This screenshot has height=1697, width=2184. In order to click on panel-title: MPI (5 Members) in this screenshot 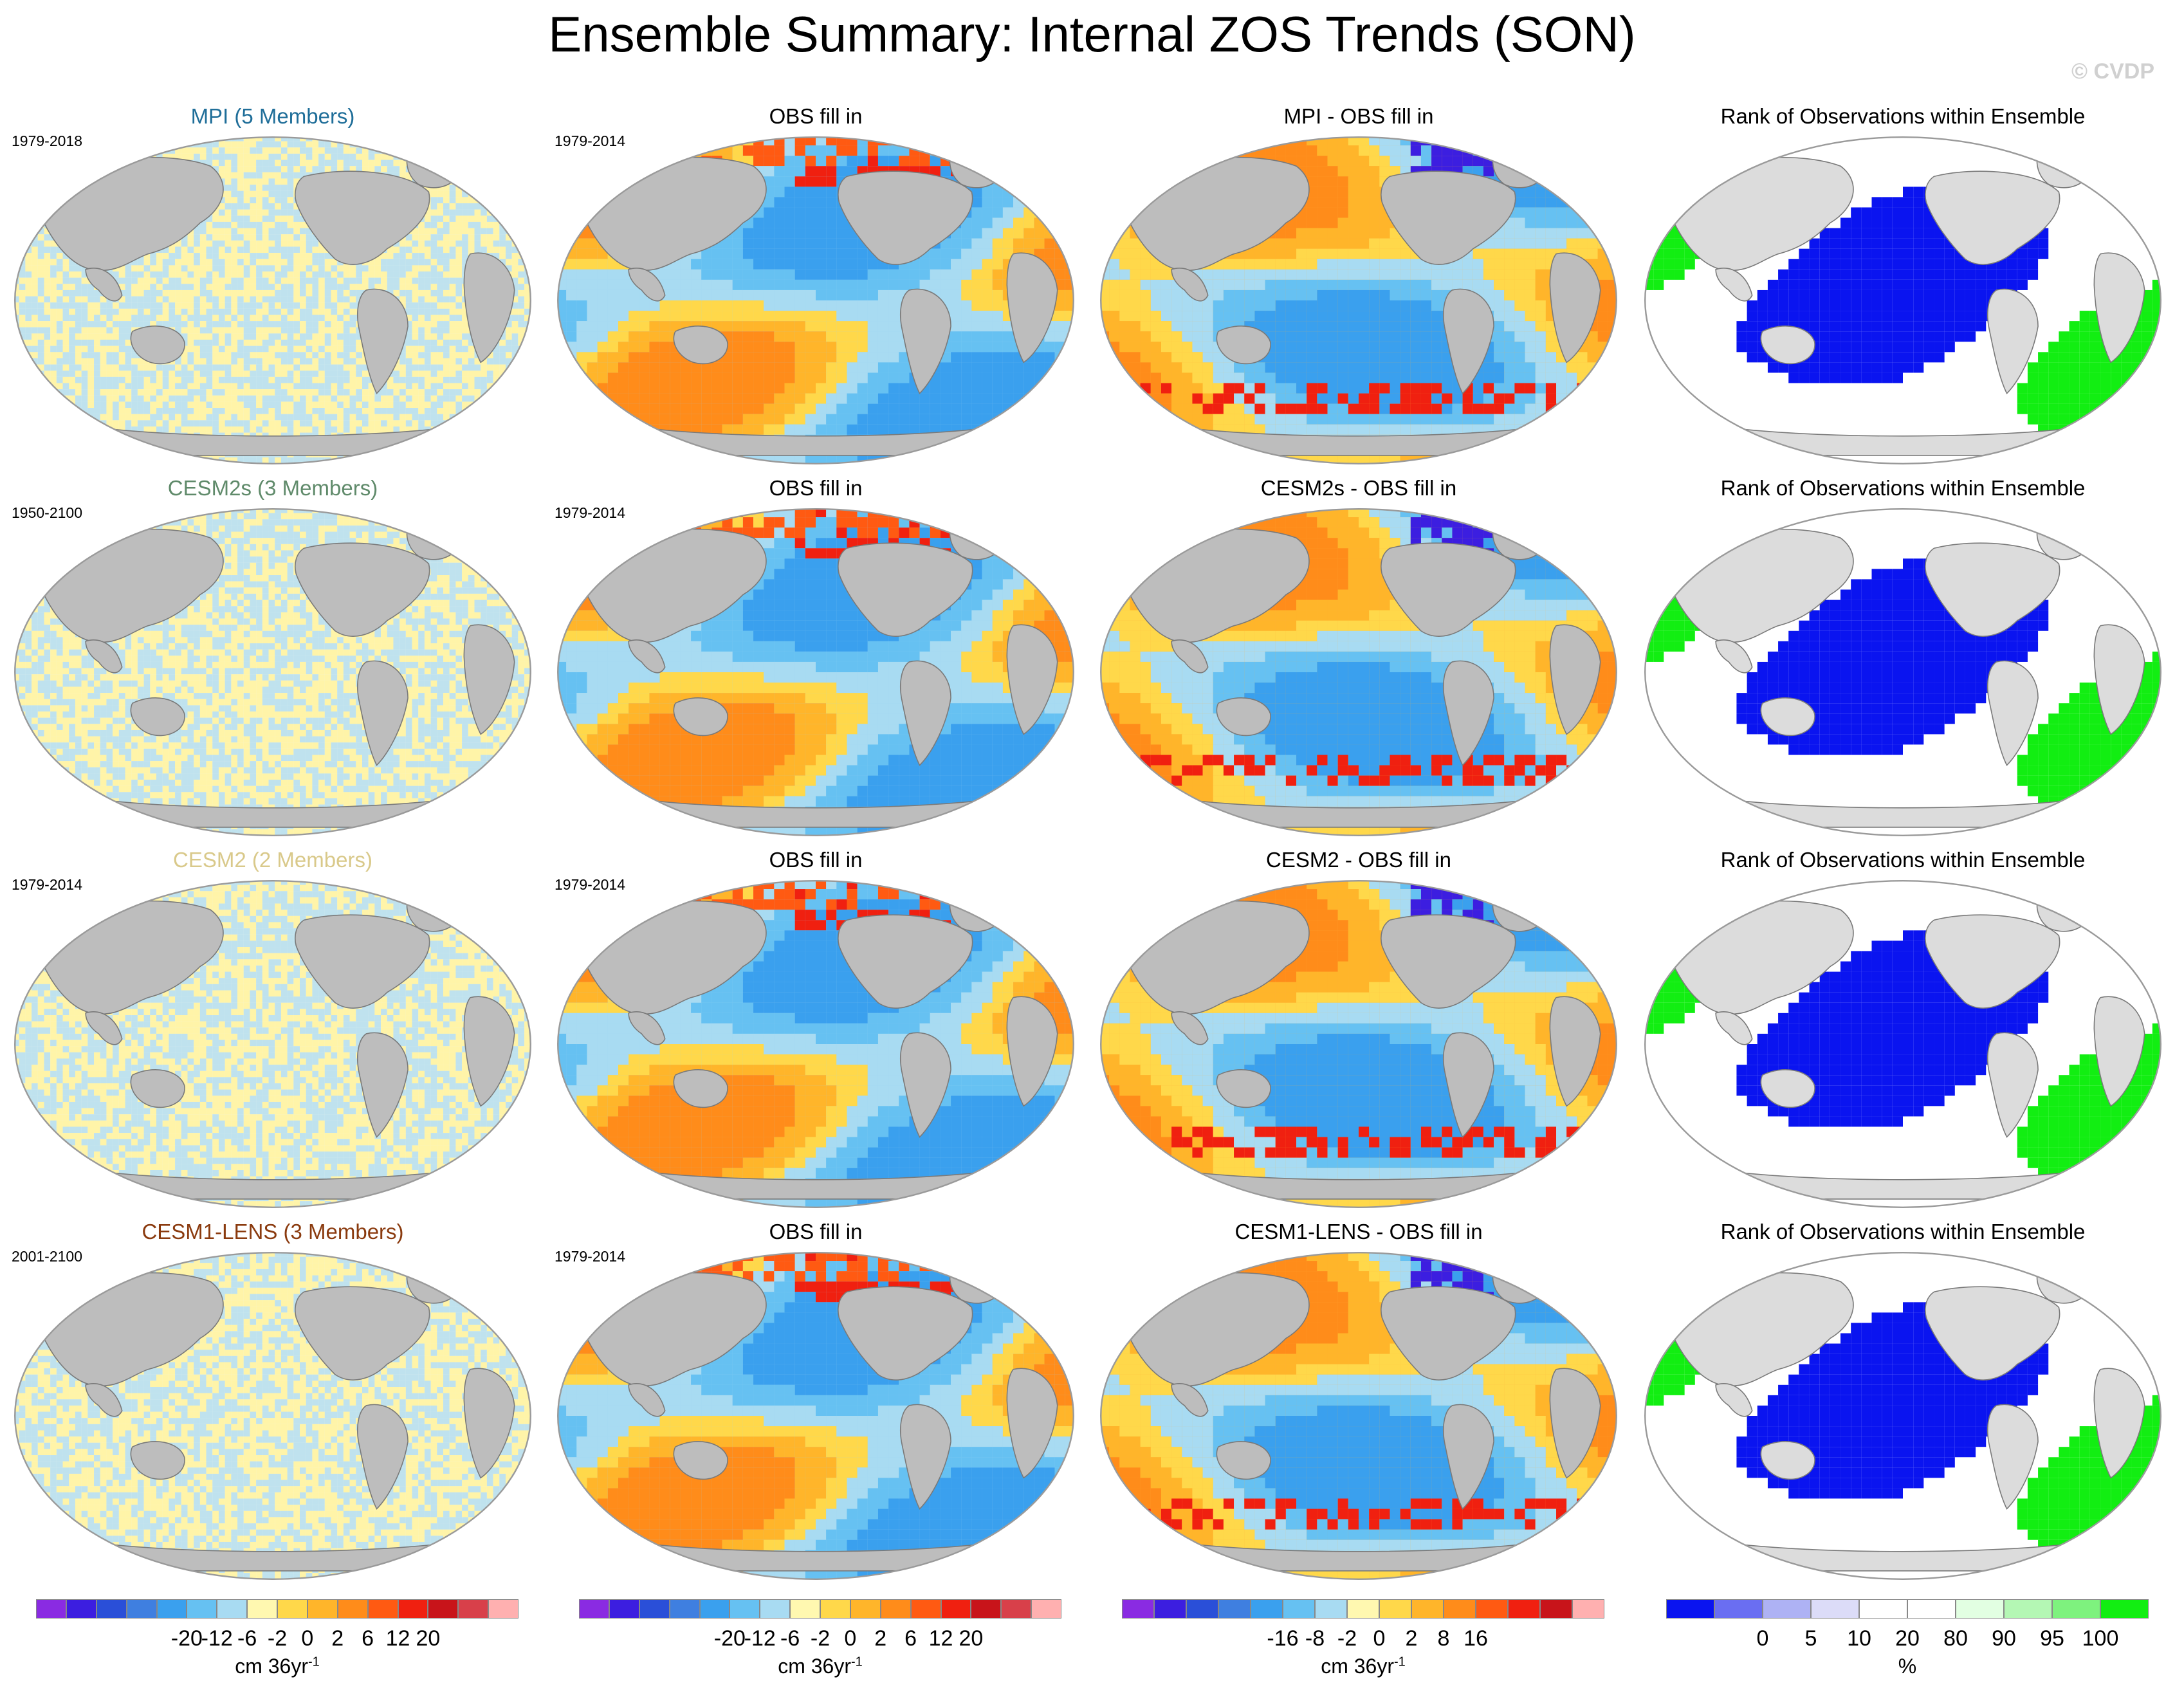, I will do `click(273, 116)`.